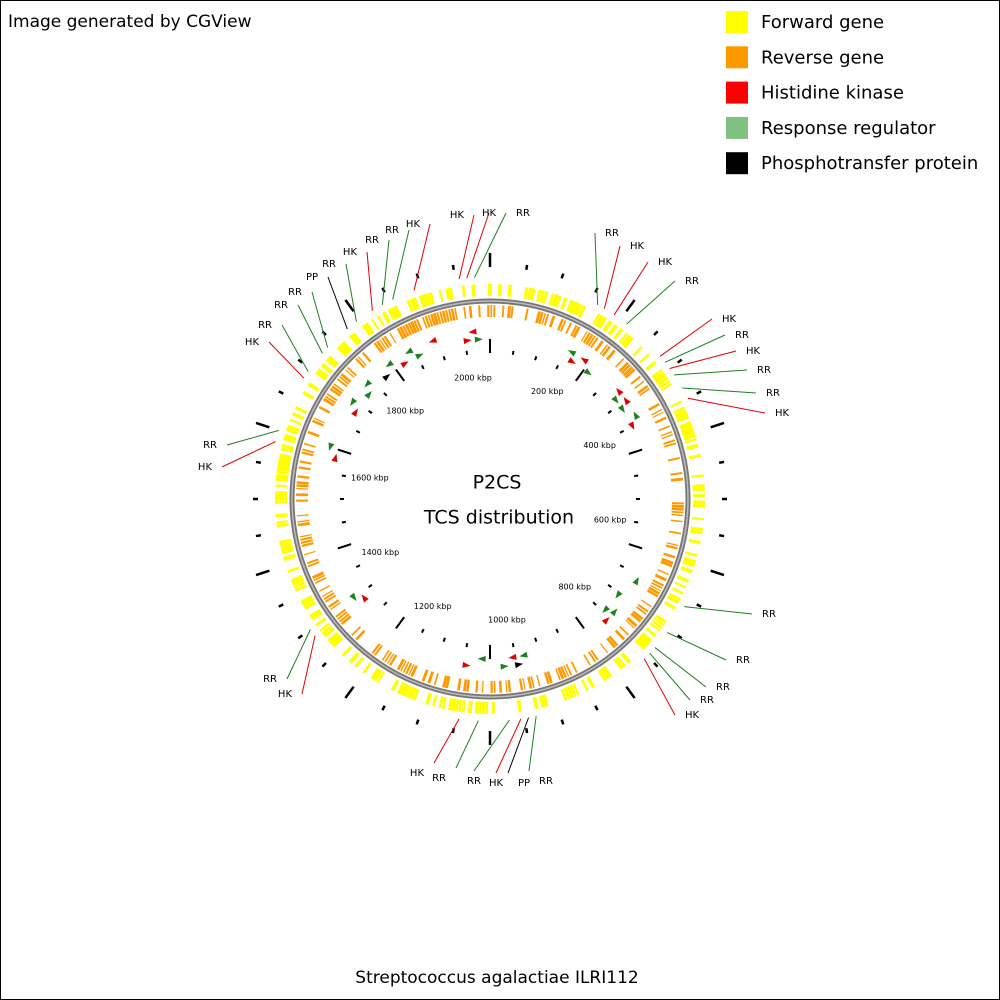 The height and width of the screenshot is (1000, 1000). Describe the element at coordinates (599, 445) in the screenshot. I see `scale-label: 400 kbp` at that location.